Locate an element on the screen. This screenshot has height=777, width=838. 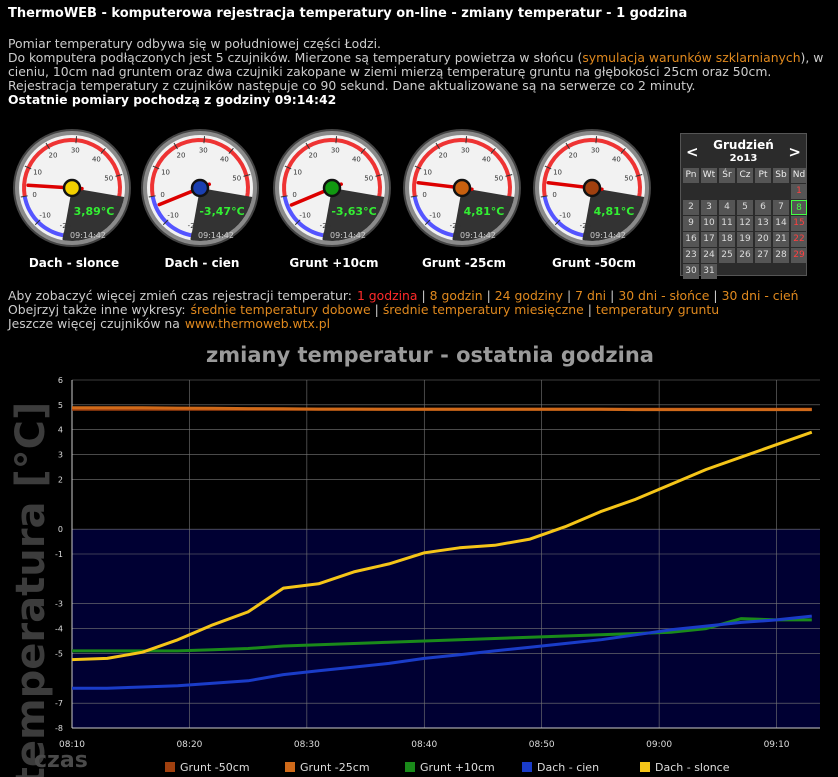
day: 21 is located at coordinates (781, 239).